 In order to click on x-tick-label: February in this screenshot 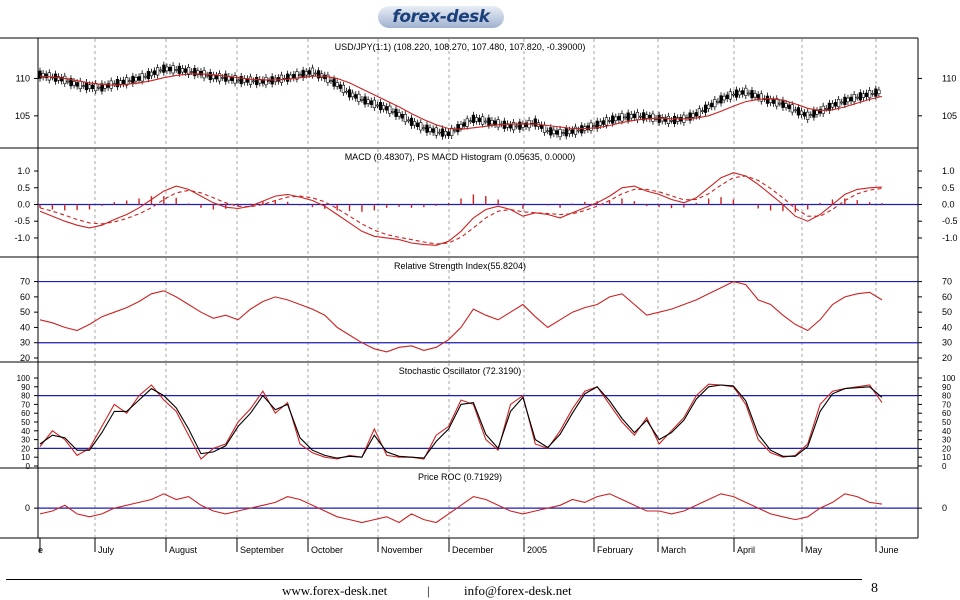, I will do `click(615, 550)`.